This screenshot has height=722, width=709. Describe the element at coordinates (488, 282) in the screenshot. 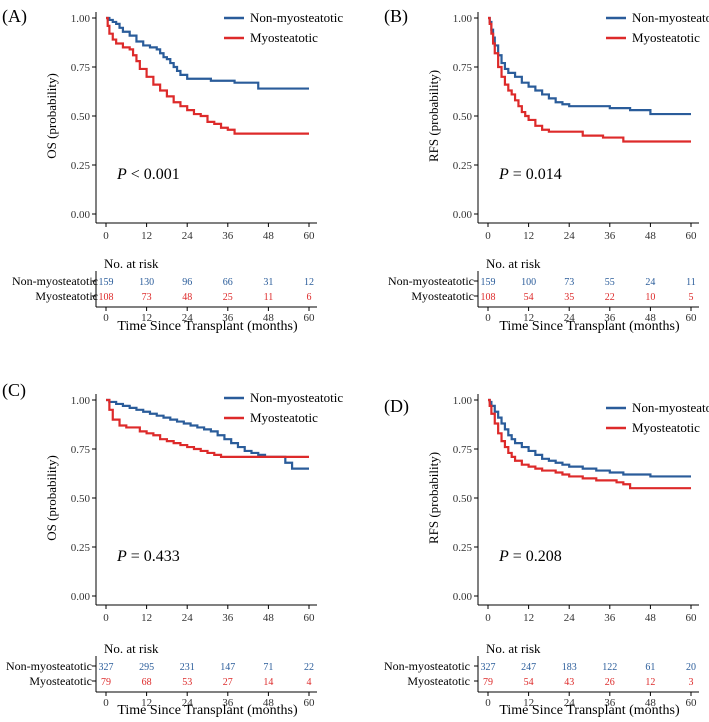

I see `risk-count-non: 159` at that location.